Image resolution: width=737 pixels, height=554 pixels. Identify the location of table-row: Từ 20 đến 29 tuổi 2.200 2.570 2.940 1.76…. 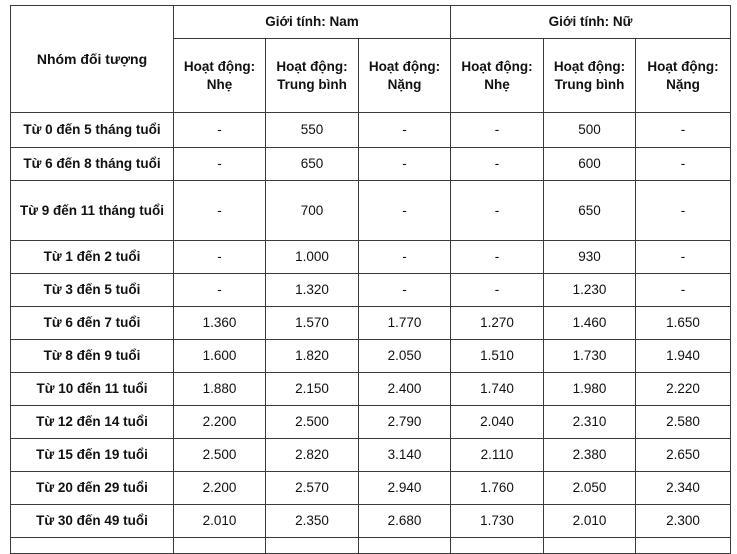
(371, 488).